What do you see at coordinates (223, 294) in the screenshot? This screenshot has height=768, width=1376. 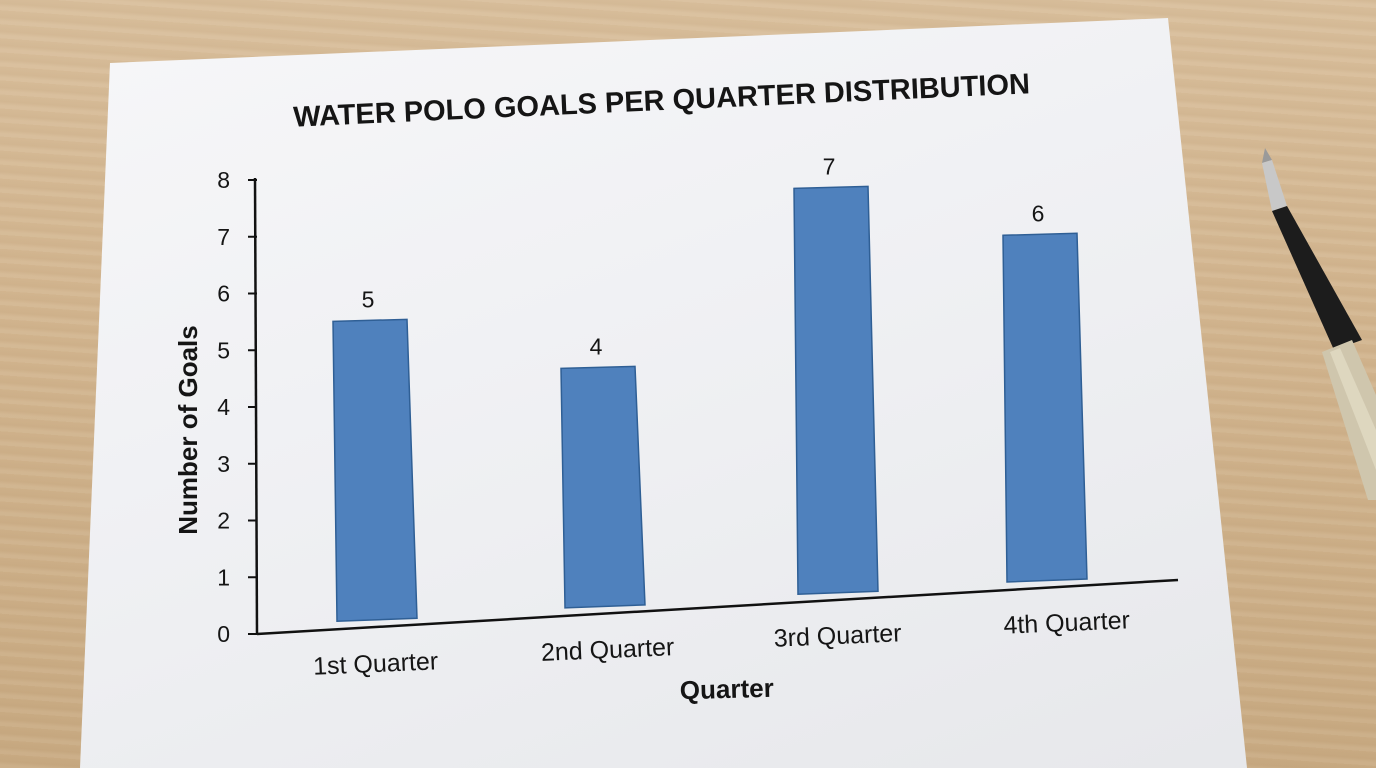 I see `y-tick-label: 6` at bounding box center [223, 294].